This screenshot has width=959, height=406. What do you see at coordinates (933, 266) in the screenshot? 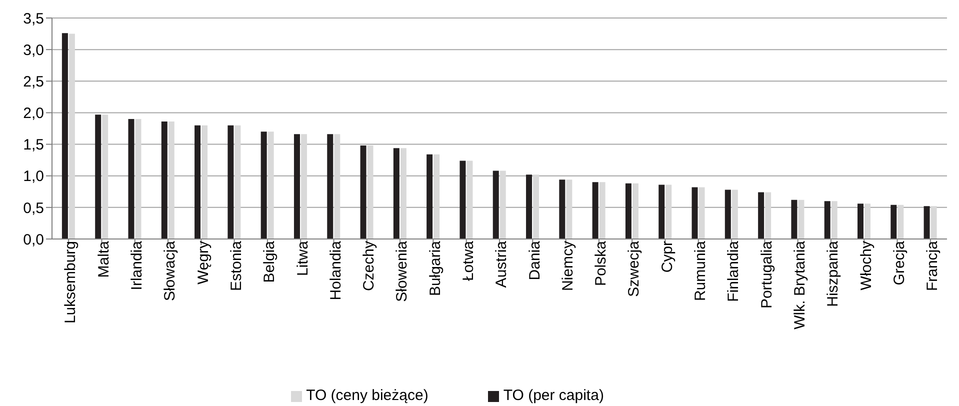
I see `x-tick-label: Francja` at bounding box center [933, 266].